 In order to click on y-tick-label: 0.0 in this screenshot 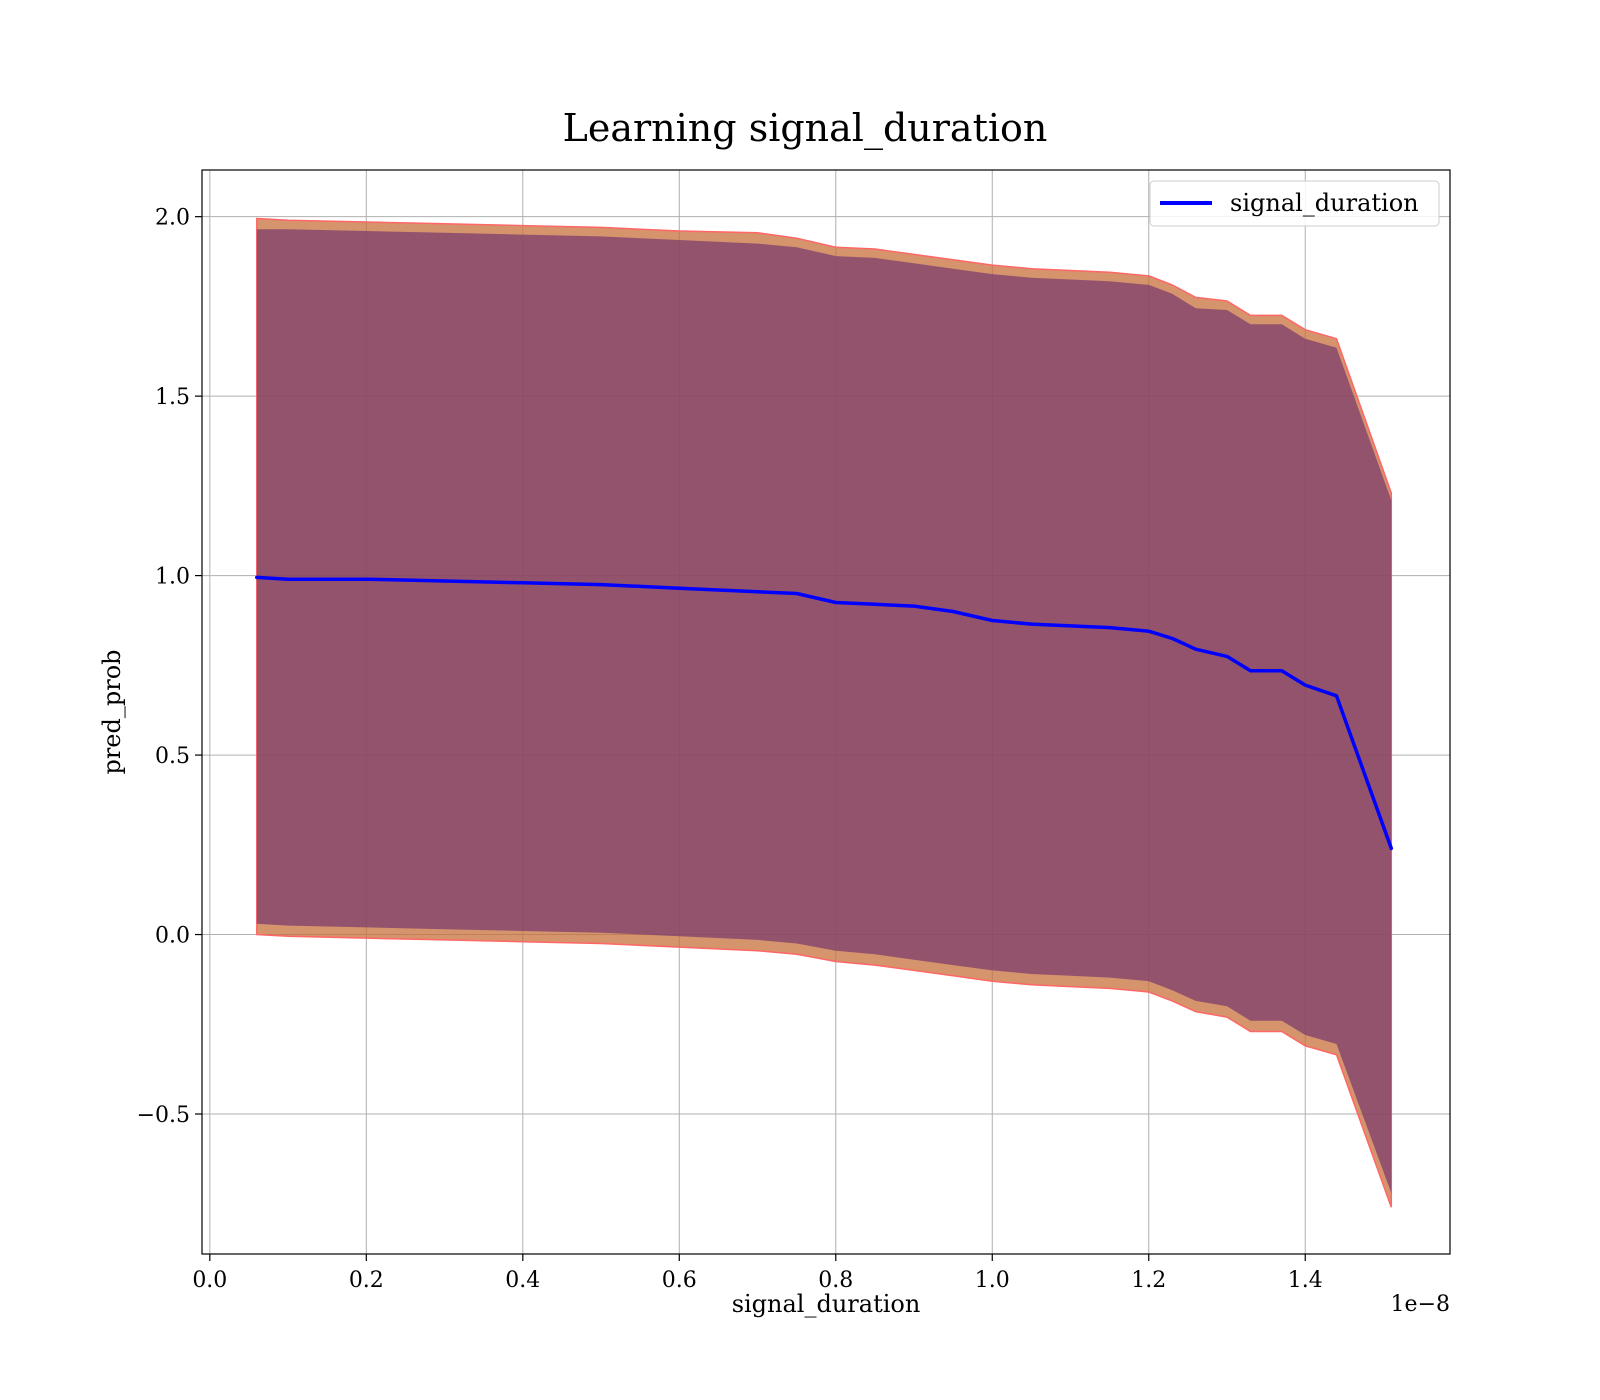, I will do `click(172, 936)`.